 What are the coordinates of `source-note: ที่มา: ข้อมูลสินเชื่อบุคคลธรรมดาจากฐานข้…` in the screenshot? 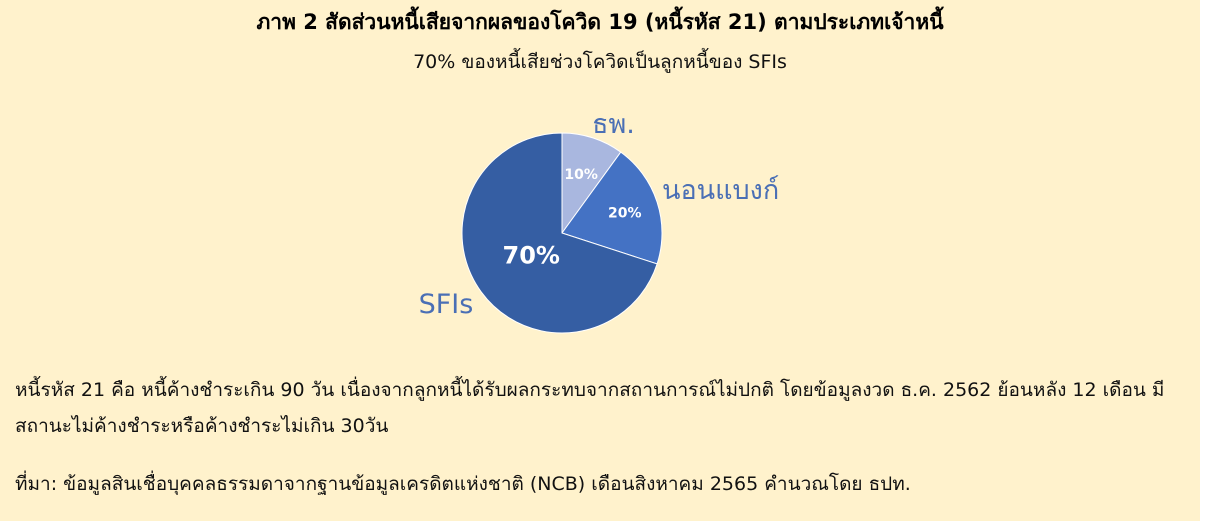 It's located at (463, 484).